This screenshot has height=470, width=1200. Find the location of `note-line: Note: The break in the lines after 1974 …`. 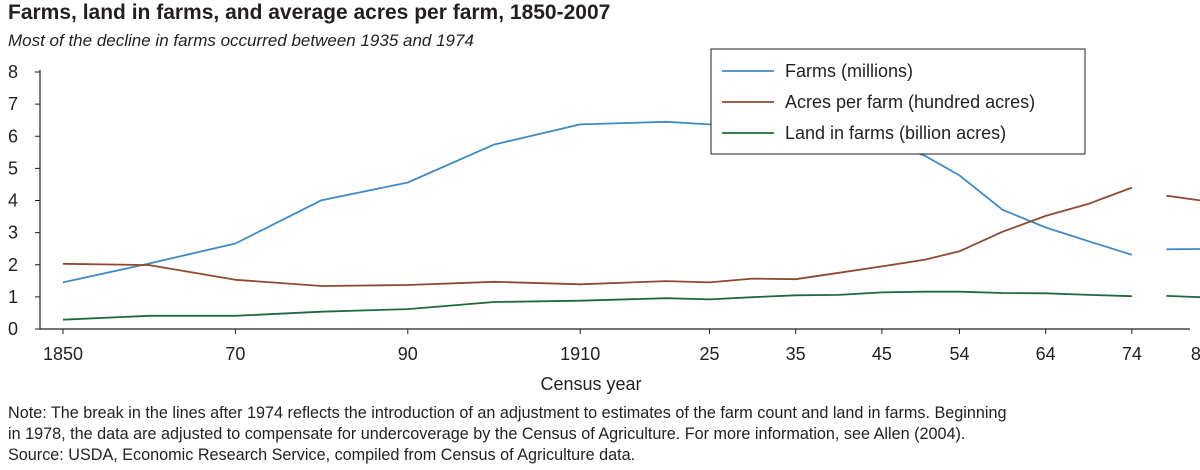

note-line: Note: The break in the lines after 1974 … is located at coordinates (507, 413).